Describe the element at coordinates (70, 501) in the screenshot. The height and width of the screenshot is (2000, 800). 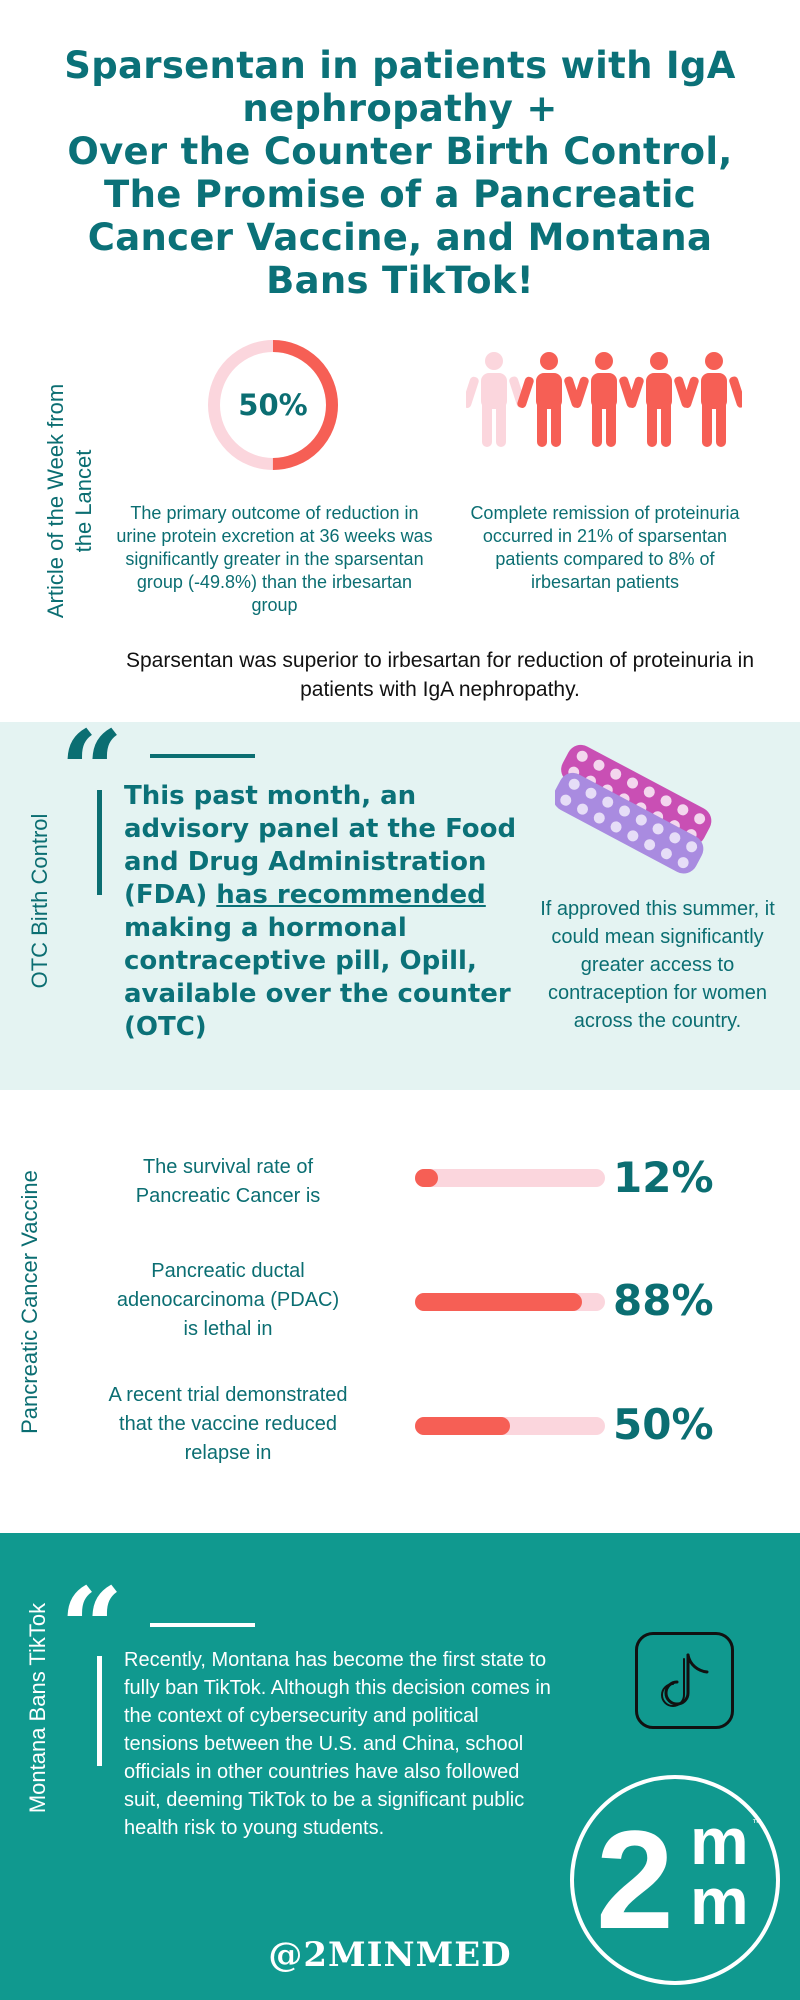
I see `section-label-article: Article of the Week from the Lancet` at that location.